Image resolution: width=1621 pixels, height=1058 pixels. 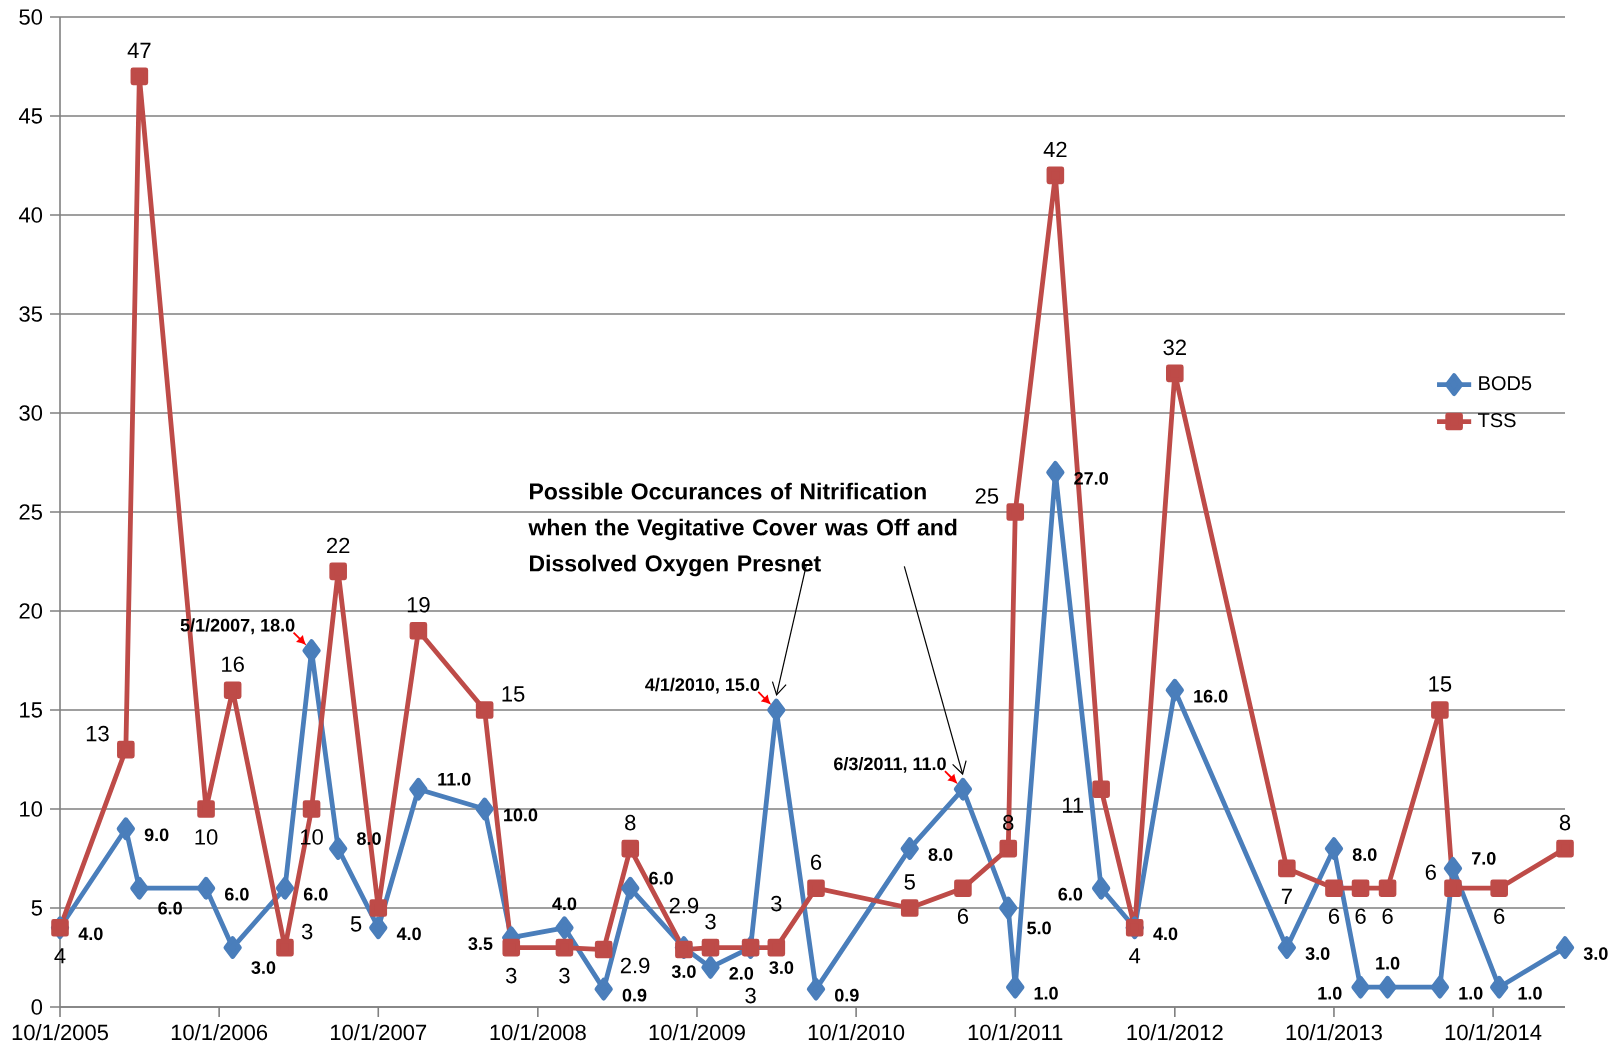 What do you see at coordinates (60, 1032) in the screenshot?
I see `x-tick-label: 10/1/2005` at bounding box center [60, 1032].